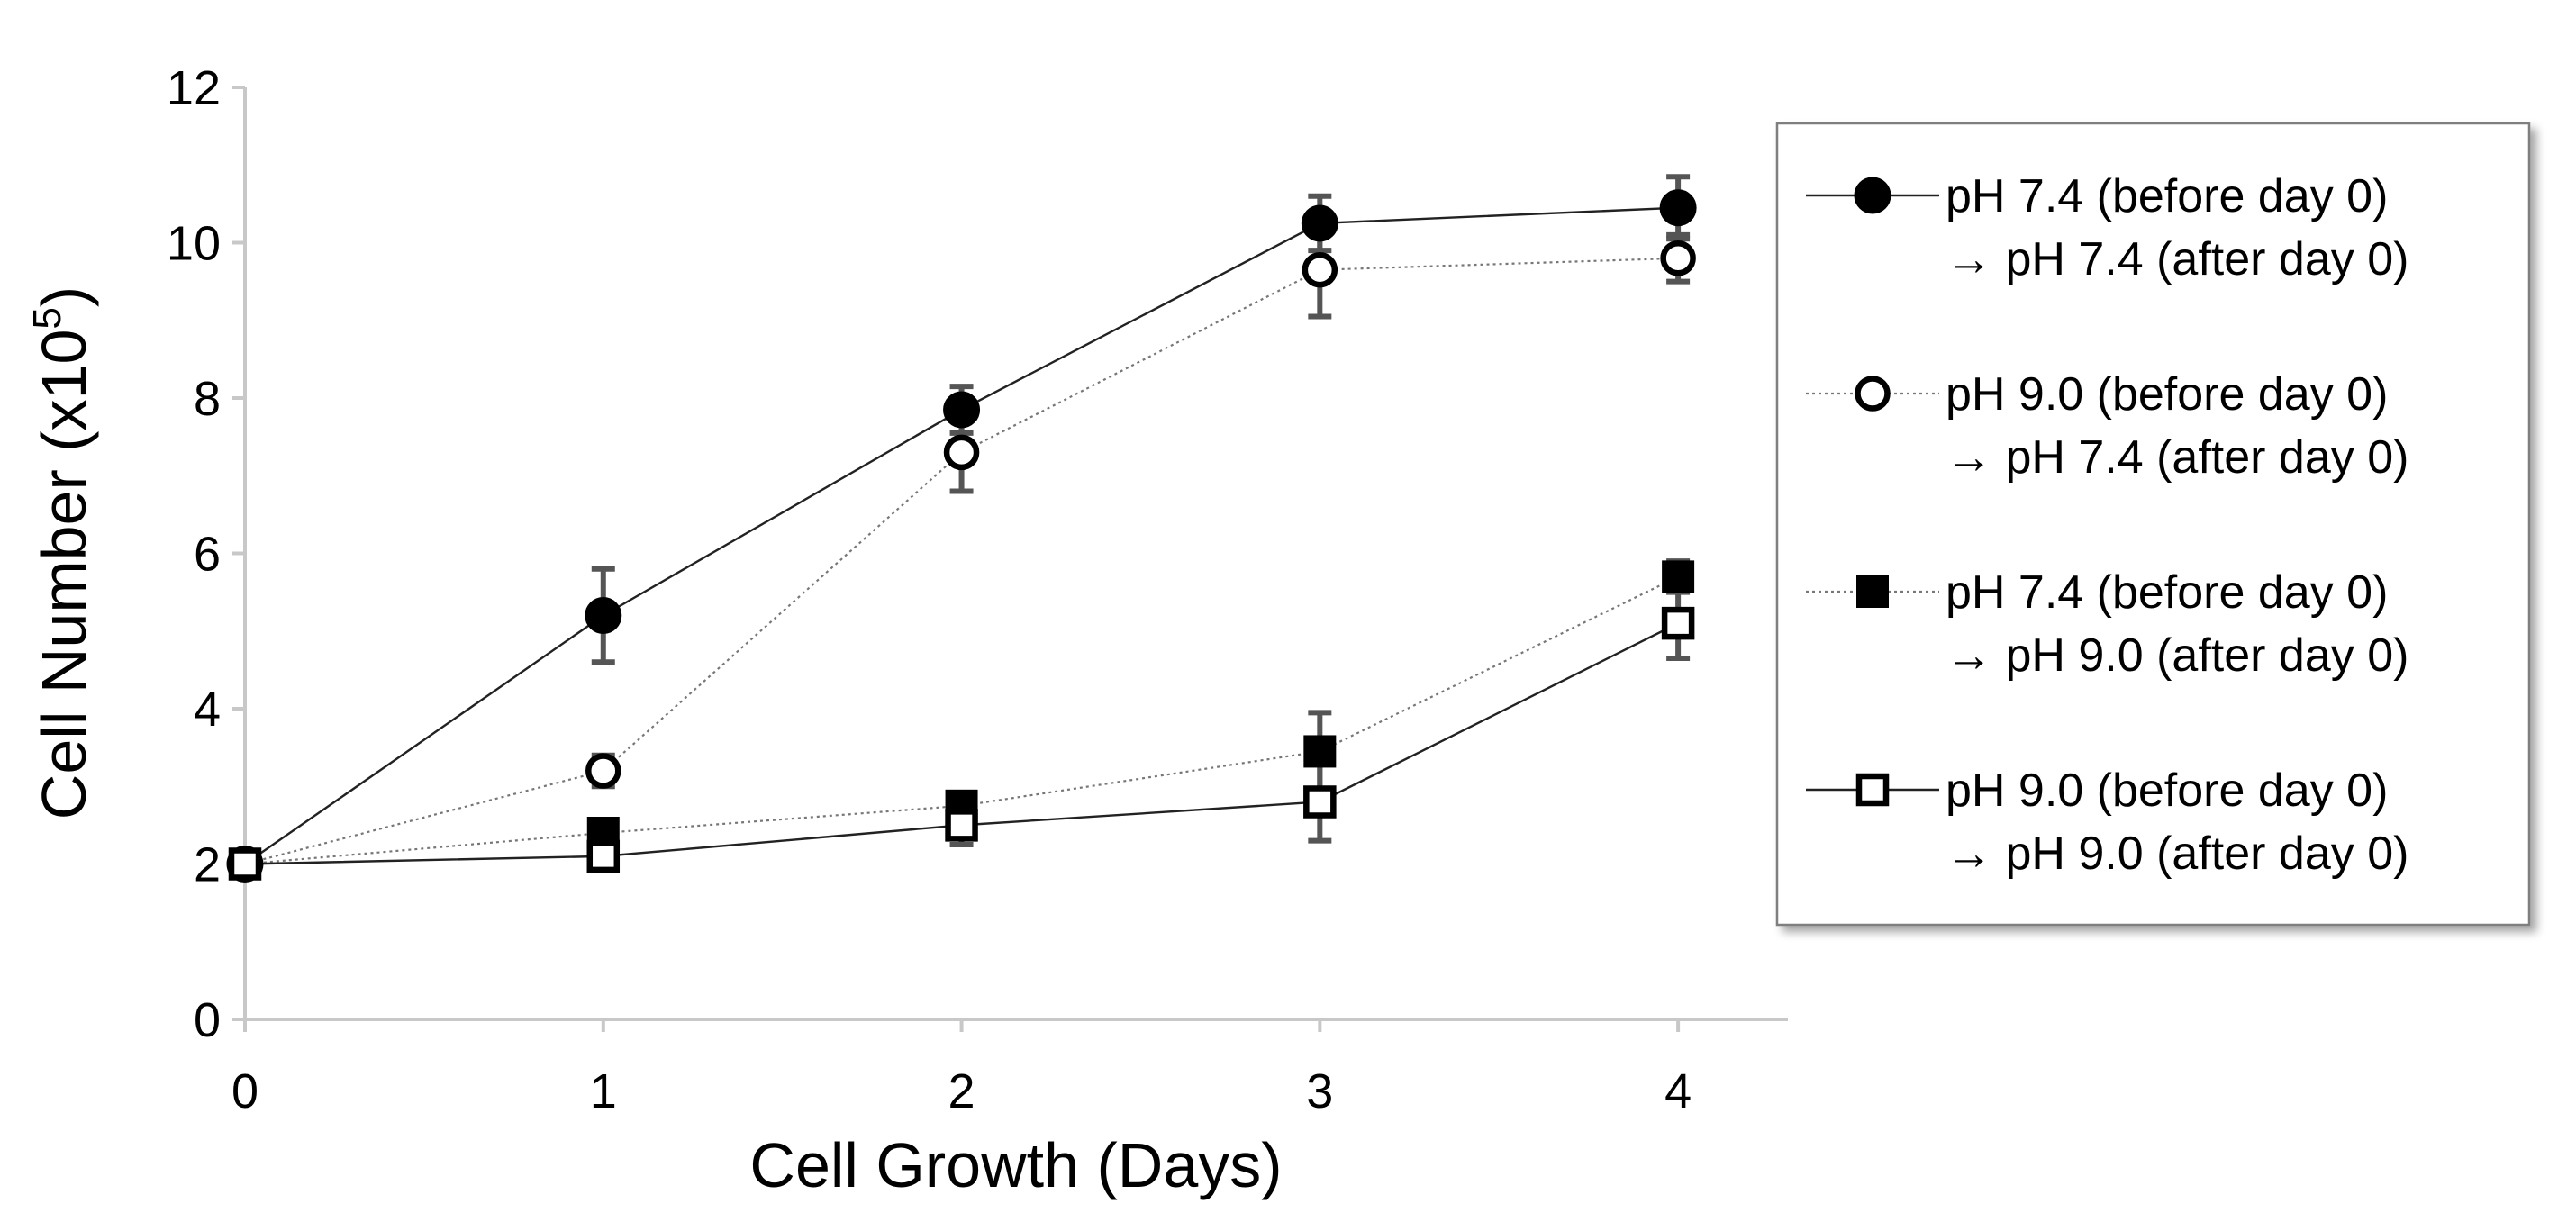  I want to click on y-tick-label: 6, so click(207, 555).